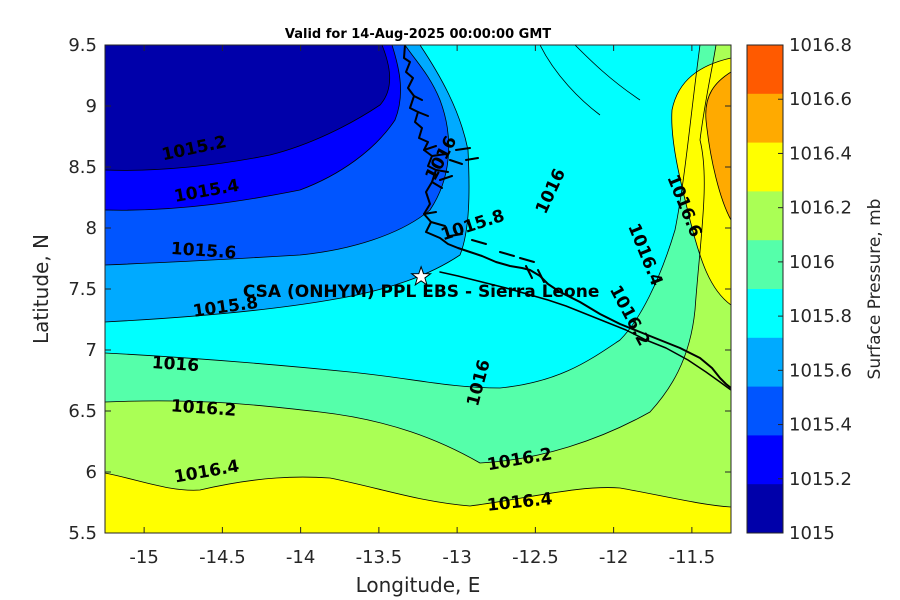 This screenshot has height=600, width=900. Describe the element at coordinates (820, 316) in the screenshot. I see `colorbar-tick-label: 1015.8` at that location.